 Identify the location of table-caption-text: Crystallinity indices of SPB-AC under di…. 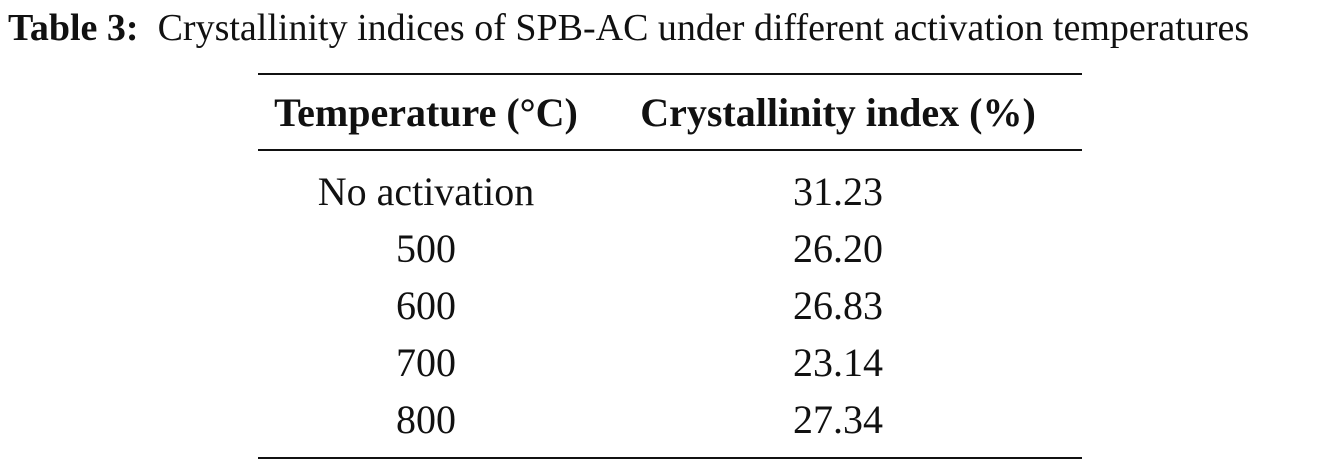
(703, 28).